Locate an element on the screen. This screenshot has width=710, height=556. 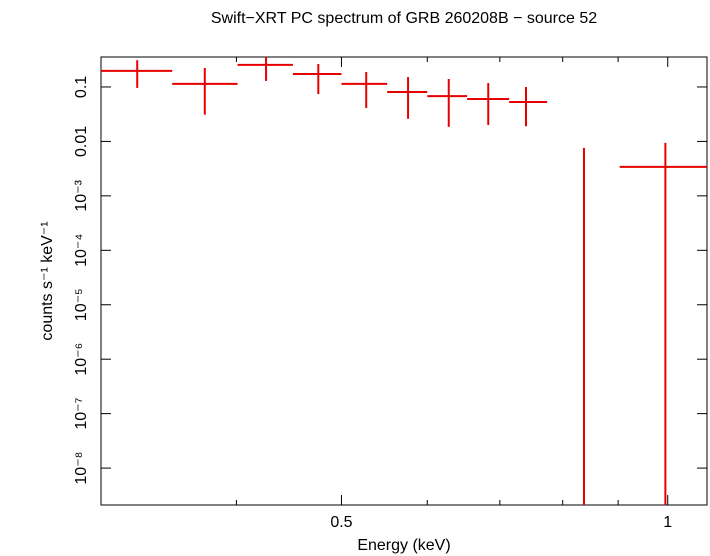
x-tick-label: 0.5 is located at coordinates (341, 522).